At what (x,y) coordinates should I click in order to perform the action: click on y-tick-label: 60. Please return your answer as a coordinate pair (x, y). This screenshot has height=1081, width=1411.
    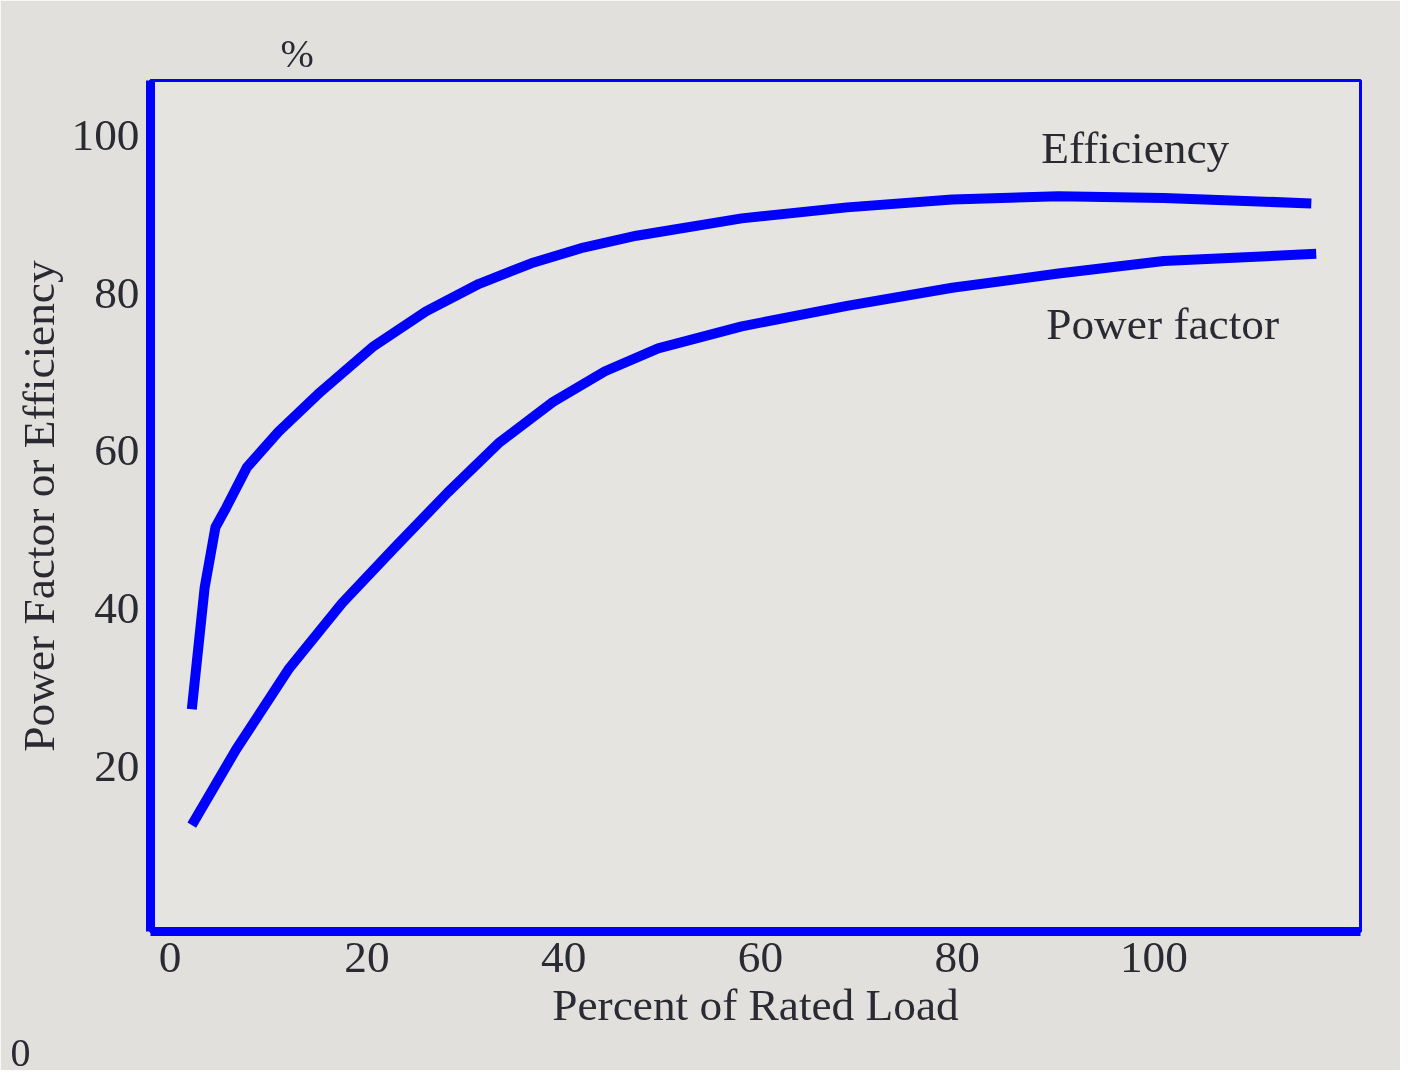
    Looking at the image, I should click on (117, 450).